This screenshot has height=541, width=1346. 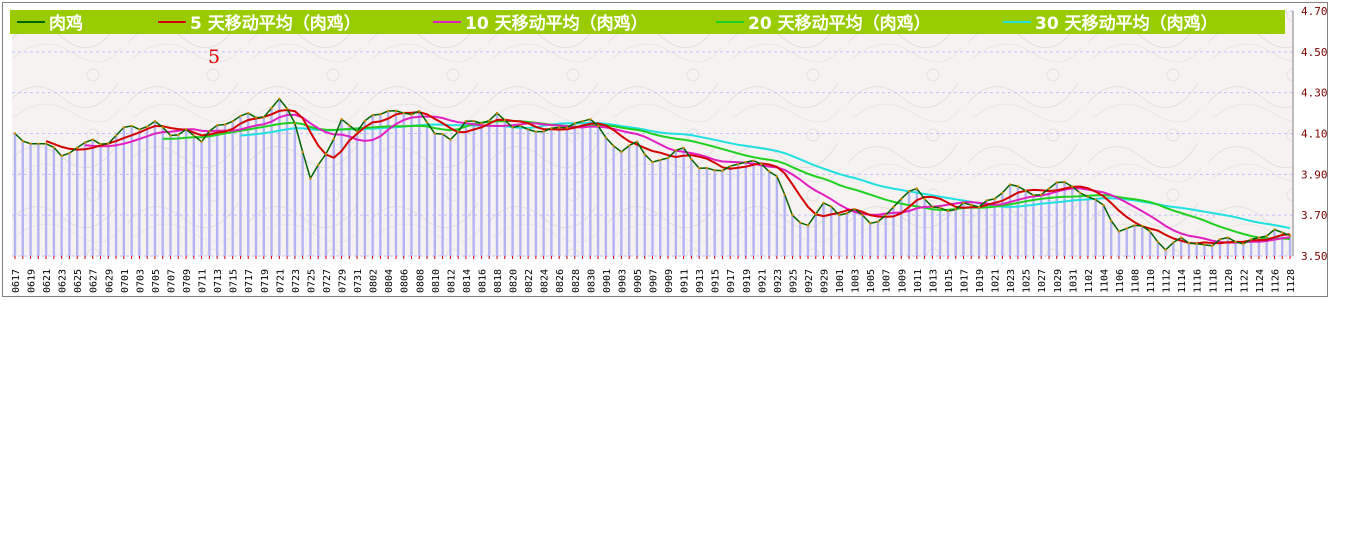 I want to click on legend-entry: 10 天移动平均（肉鸡）, so click(x=556, y=23).